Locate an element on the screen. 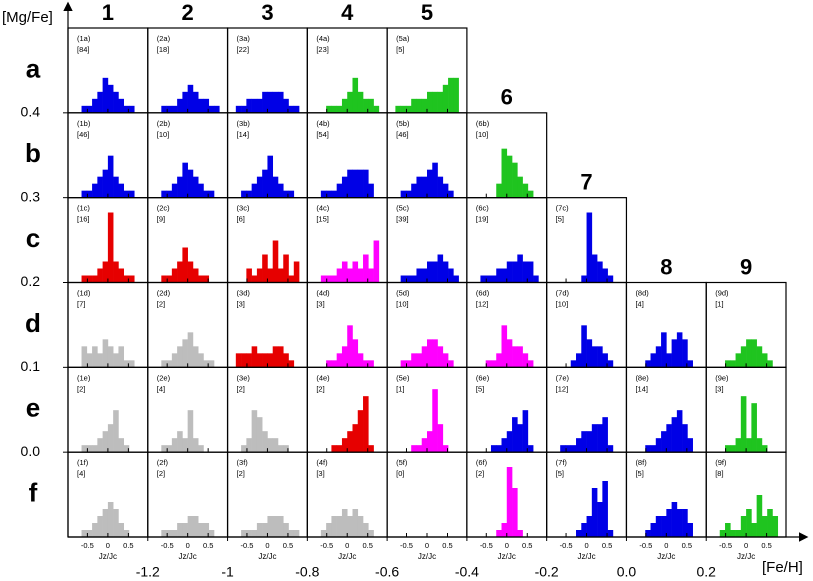 Image resolution: width=813 pixels, height=581 pixels. y-tick-label: 0.3 is located at coordinates (31, 196).